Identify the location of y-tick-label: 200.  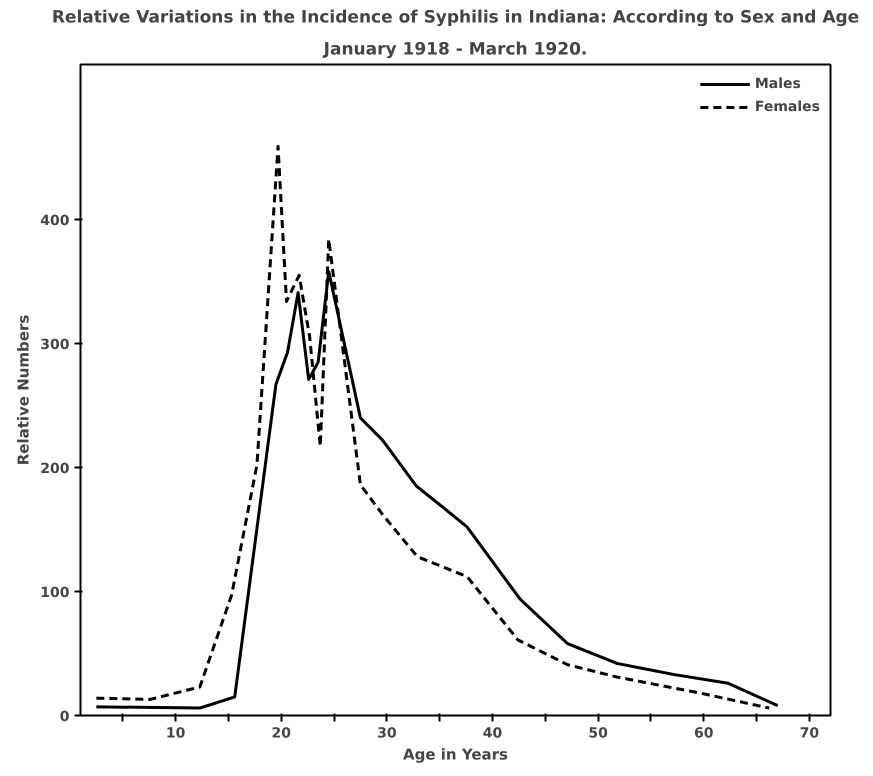
(55, 469).